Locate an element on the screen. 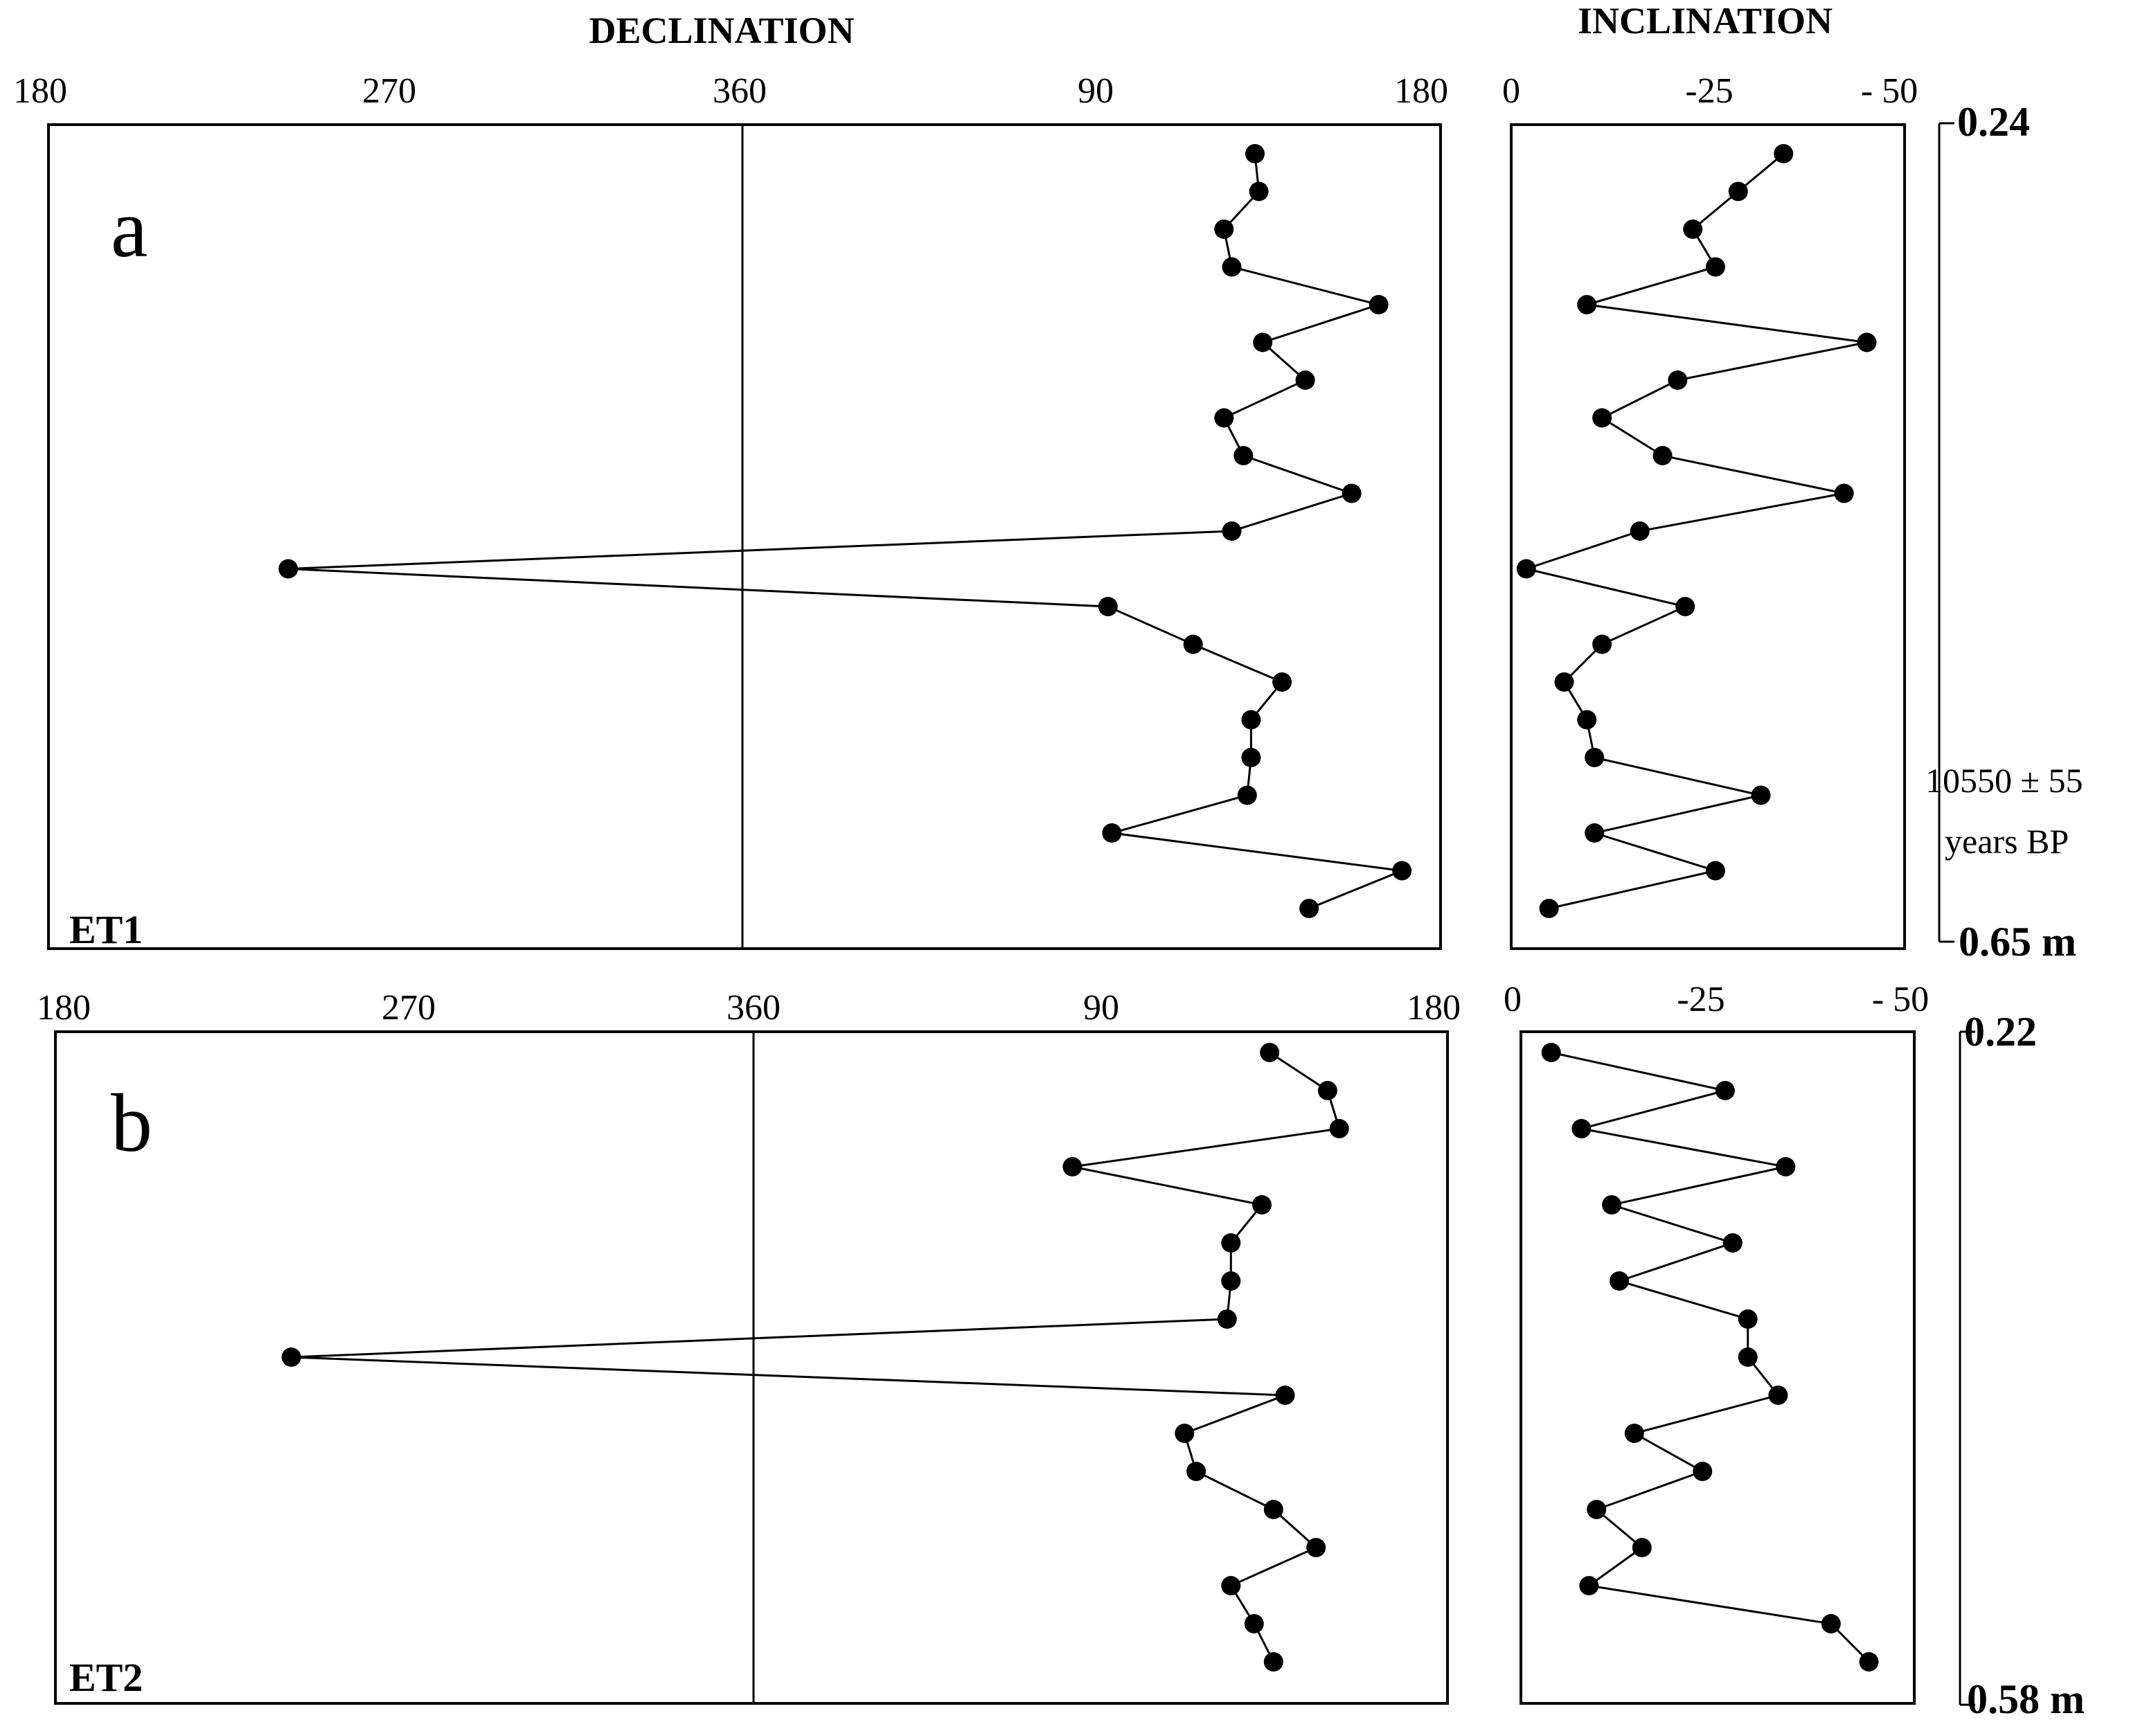 The image size is (2156, 1720). panel-a-letter: a is located at coordinates (129, 228).